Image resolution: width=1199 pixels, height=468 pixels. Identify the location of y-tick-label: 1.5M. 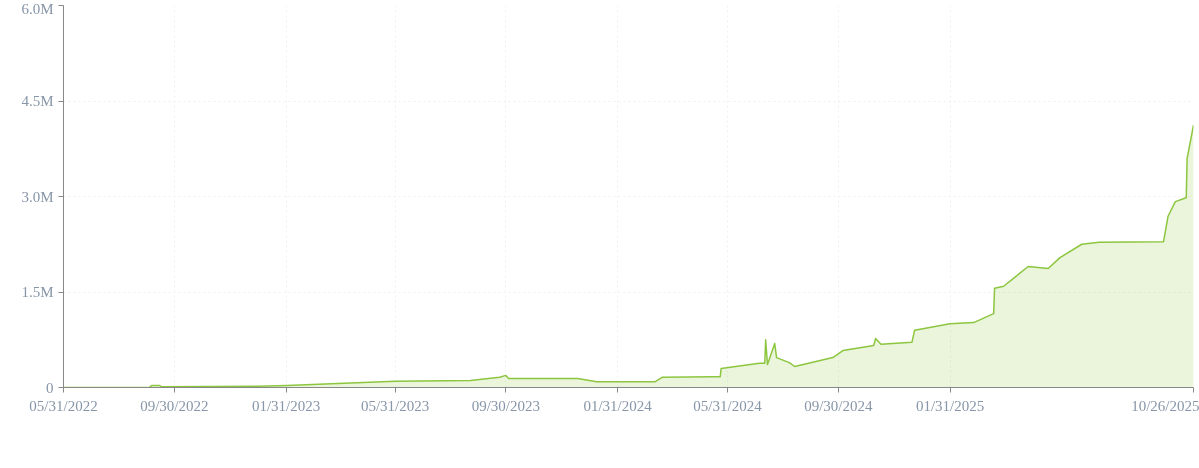
(37, 292).